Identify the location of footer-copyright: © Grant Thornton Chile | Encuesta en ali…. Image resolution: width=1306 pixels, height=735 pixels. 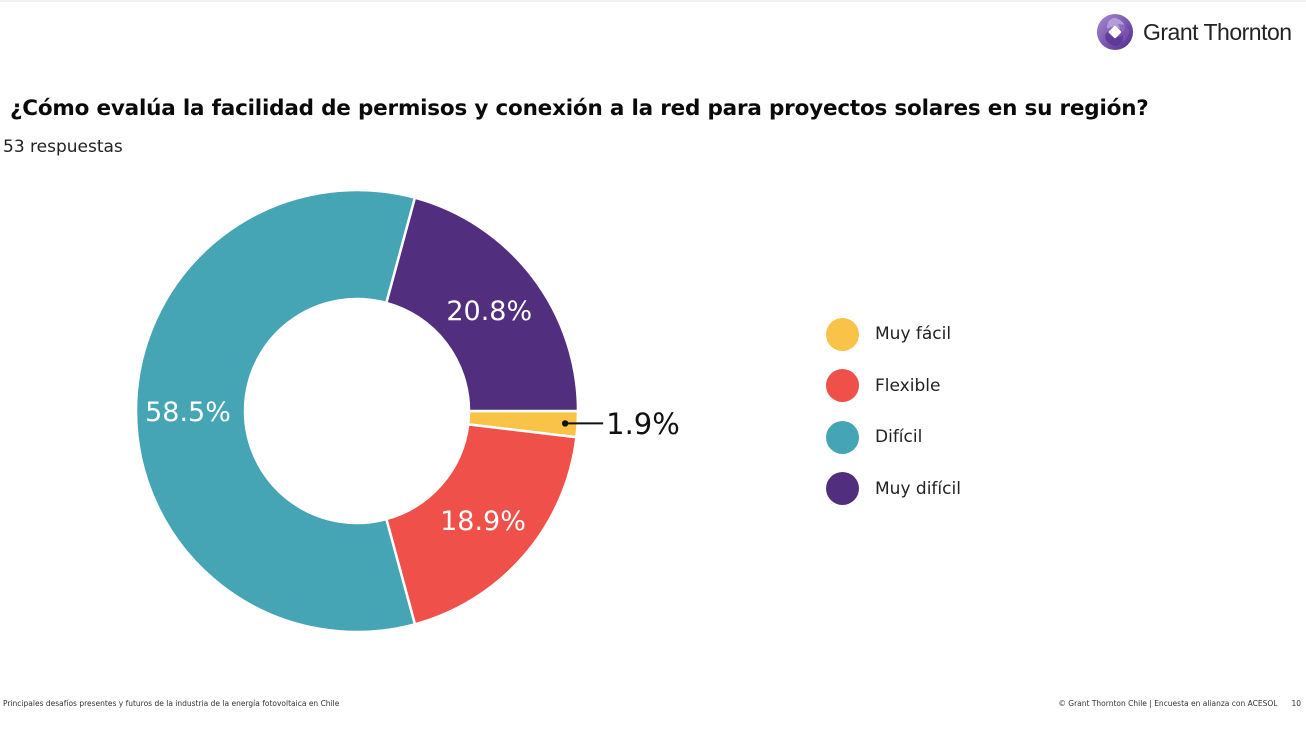
(1168, 703).